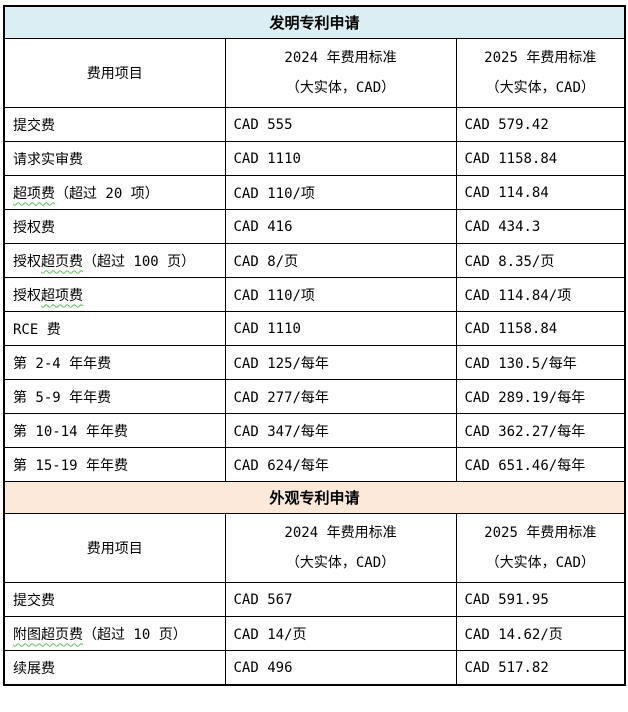 Image resolution: width=628 pixels, height=712 pixels. Describe the element at coordinates (107, 193) in the screenshot. I see `fee-item-note: （超过 20 项）` at that location.